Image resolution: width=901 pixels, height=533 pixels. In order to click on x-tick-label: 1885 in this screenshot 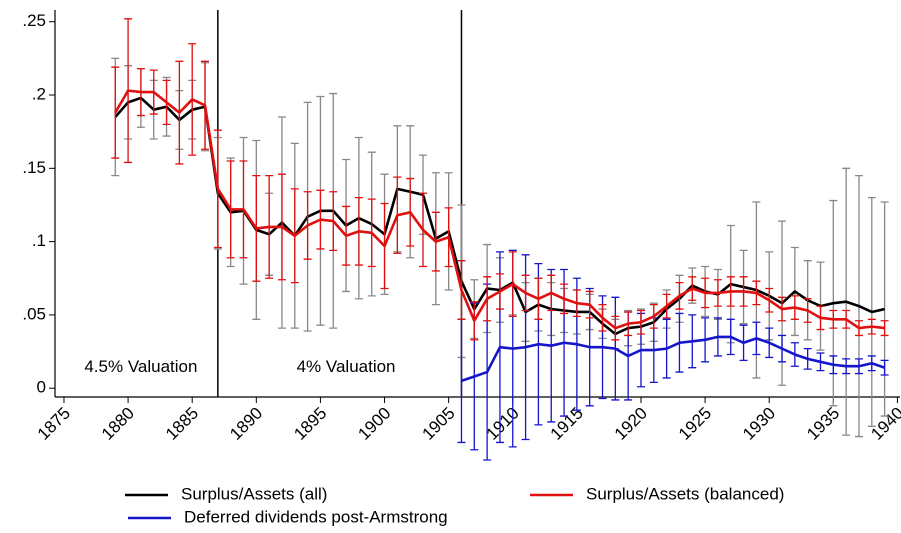, I will do `click(182, 424)`.